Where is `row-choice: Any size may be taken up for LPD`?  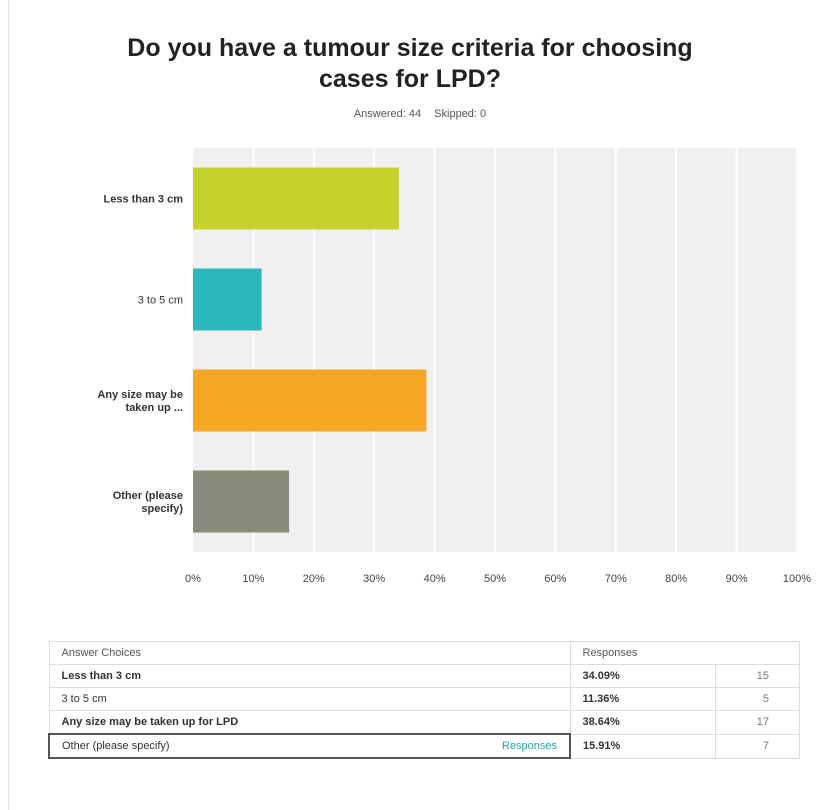
row-choice: Any size may be taken up for LPD is located at coordinates (309, 722).